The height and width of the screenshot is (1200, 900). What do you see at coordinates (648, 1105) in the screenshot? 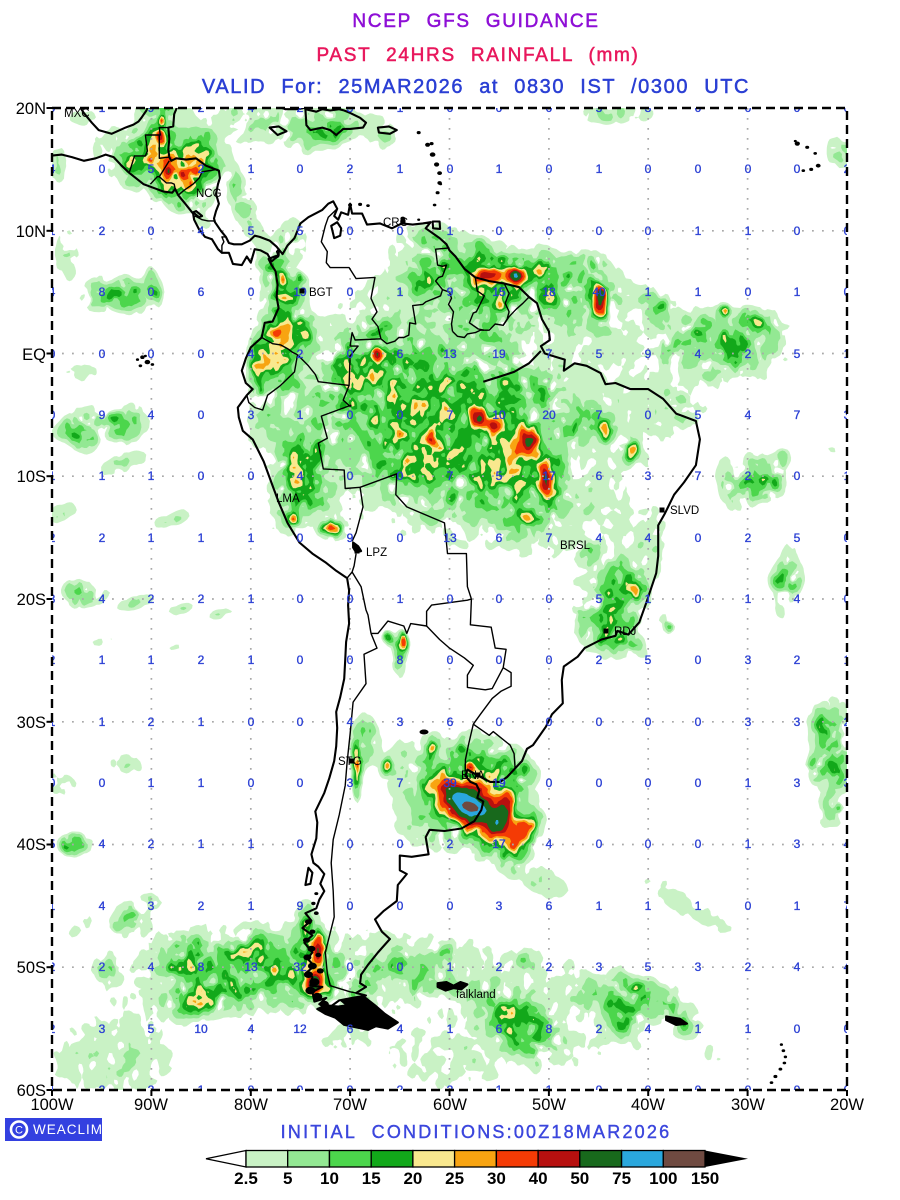
I see `svg-text: 40W` at bounding box center [648, 1105].